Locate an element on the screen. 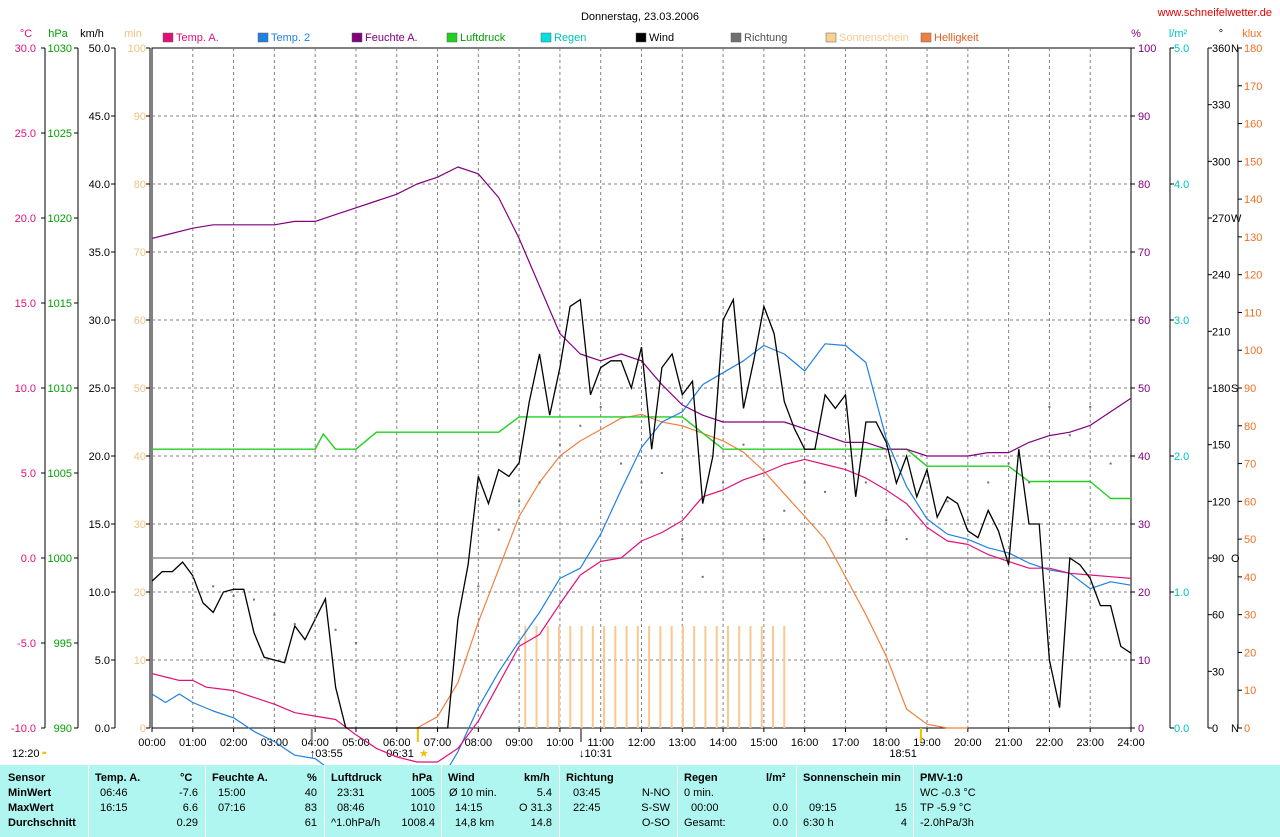  x-label-8: 08:00 is located at coordinates (479, 743).